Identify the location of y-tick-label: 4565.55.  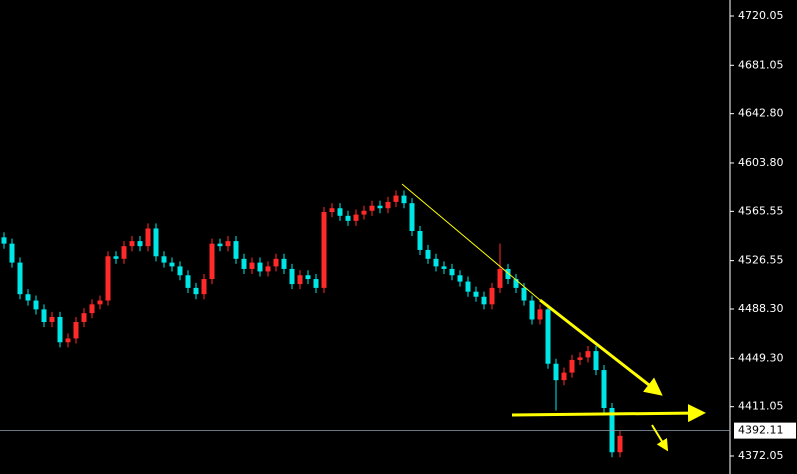
(761, 210).